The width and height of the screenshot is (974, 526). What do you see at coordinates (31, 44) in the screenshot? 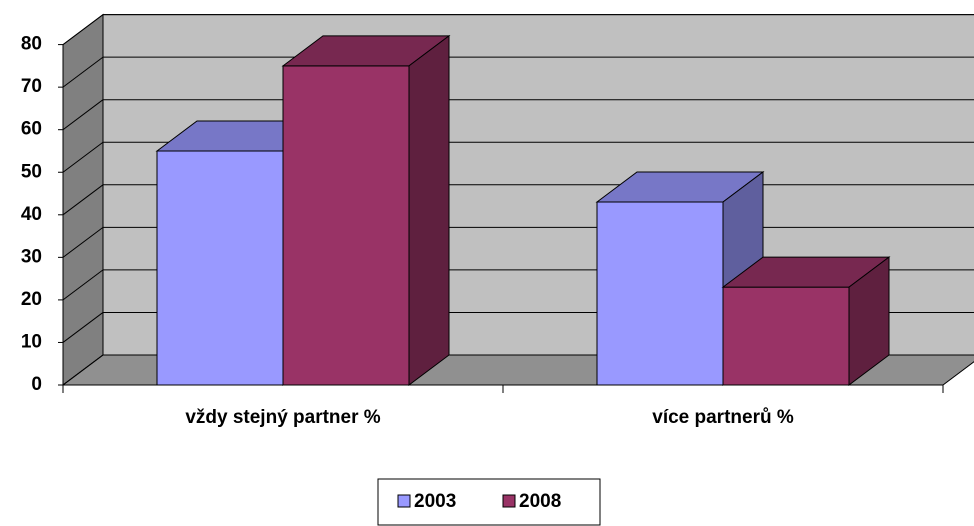
I see `y-tick-label: 80` at bounding box center [31, 44].